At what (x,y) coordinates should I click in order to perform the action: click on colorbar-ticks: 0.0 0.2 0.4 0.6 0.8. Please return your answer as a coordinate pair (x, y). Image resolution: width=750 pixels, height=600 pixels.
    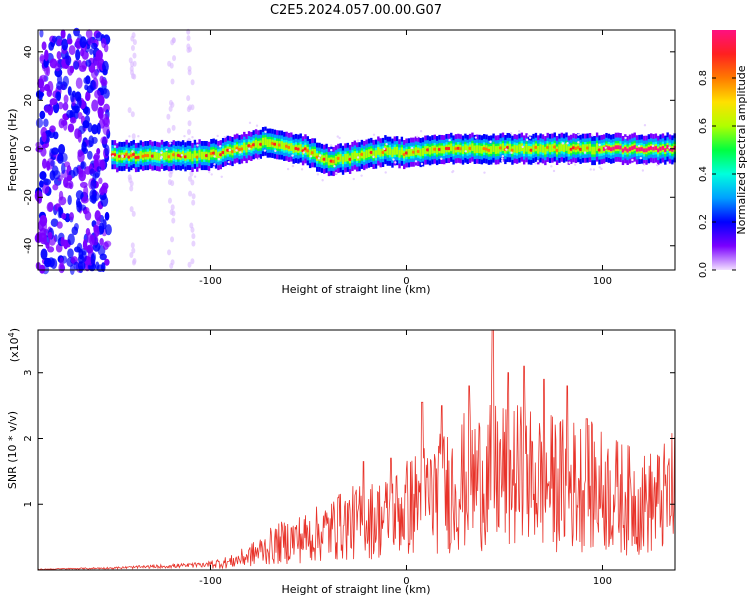
    Looking at the image, I should click on (717, 174).